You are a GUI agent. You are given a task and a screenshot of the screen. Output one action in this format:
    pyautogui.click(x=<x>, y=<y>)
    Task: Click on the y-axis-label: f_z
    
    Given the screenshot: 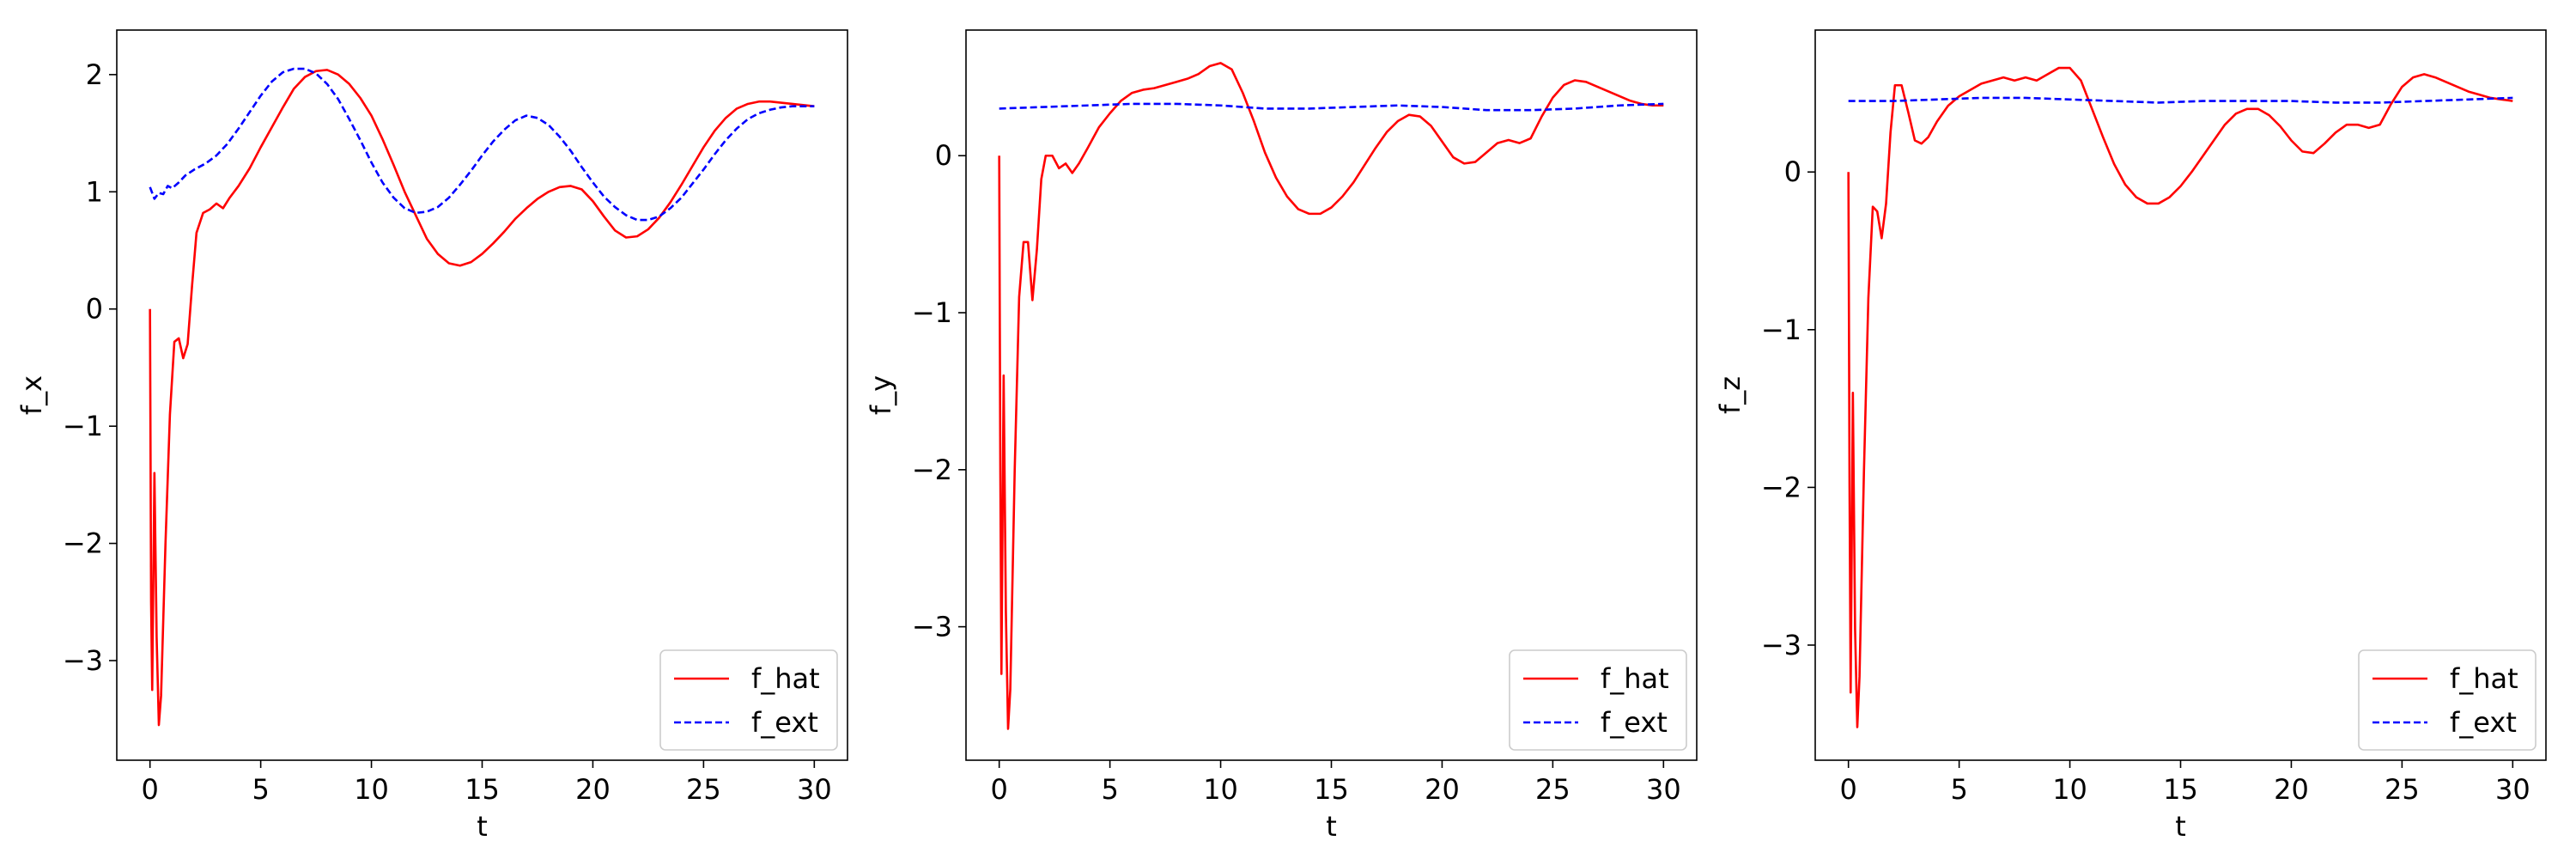 What is the action you would take?
    pyautogui.click(x=1730, y=395)
    